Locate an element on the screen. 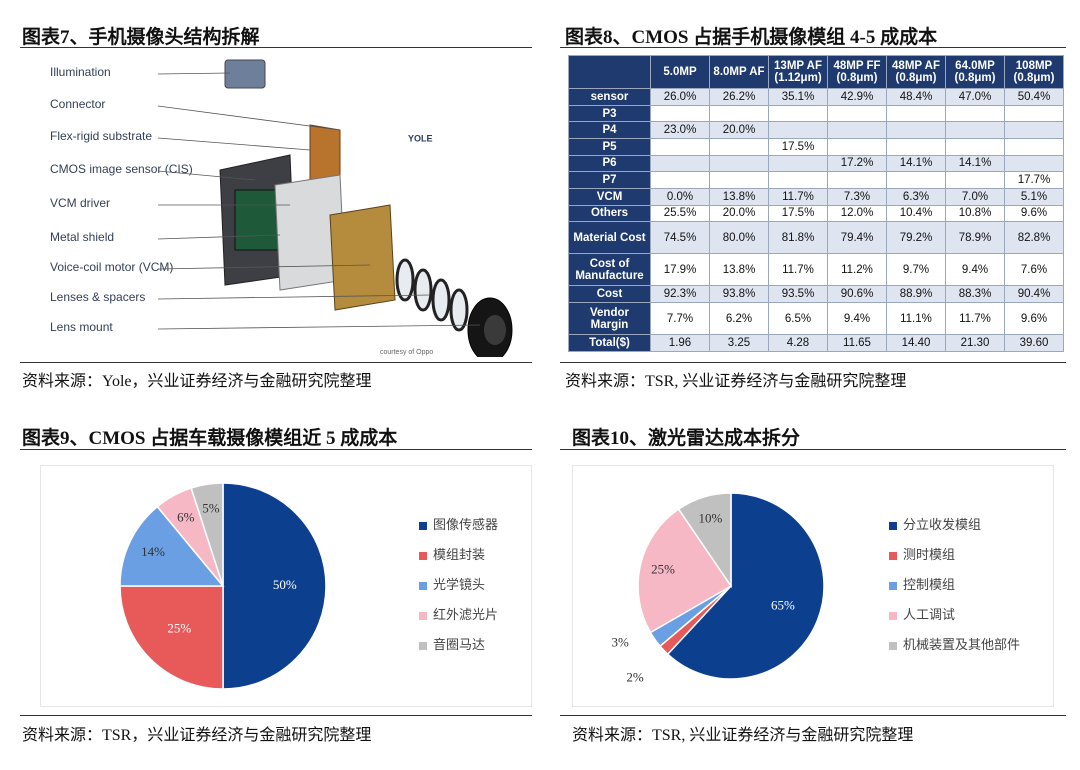 The height and width of the screenshot is (770, 1080). row-header: Others is located at coordinates (609, 213).